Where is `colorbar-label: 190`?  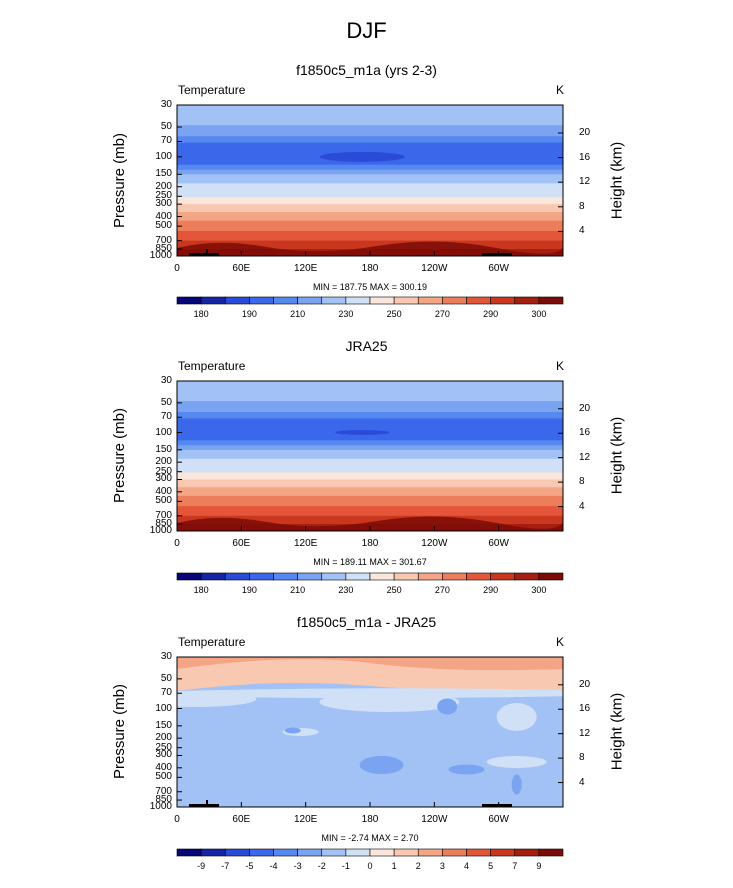 colorbar-label: 190 is located at coordinates (249, 314).